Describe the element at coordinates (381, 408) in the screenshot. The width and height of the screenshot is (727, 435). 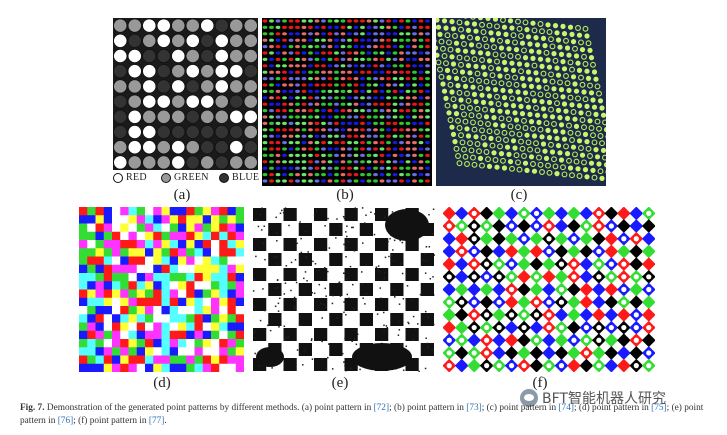
I see `ref-72-link: [72]` at that location.